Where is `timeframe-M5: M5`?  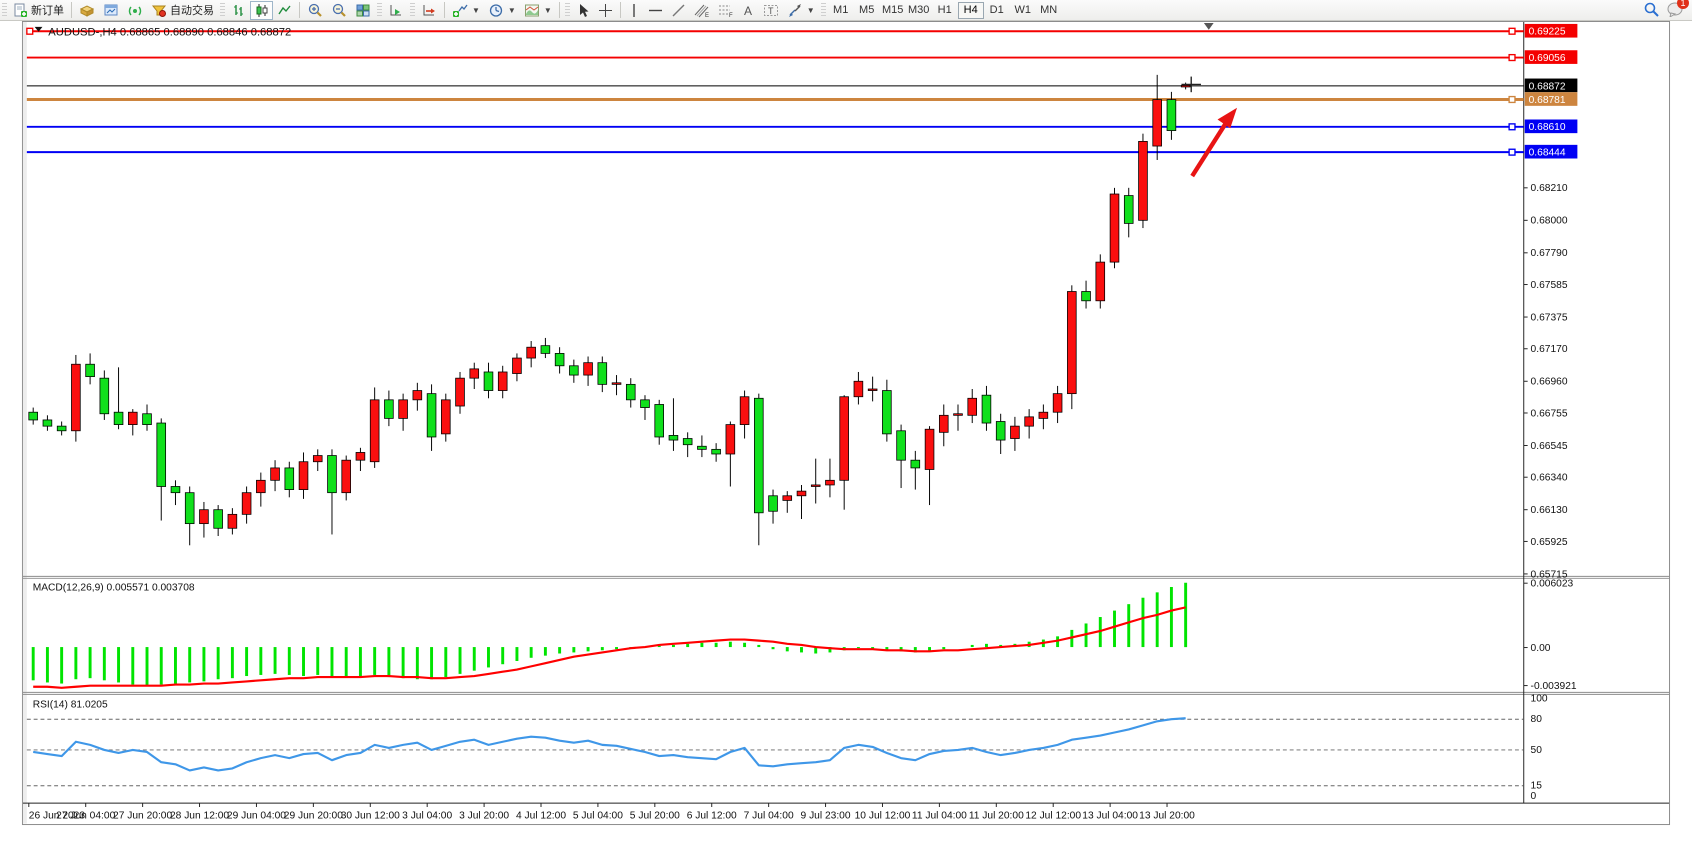
timeframe-M5: M5 is located at coordinates (867, 10).